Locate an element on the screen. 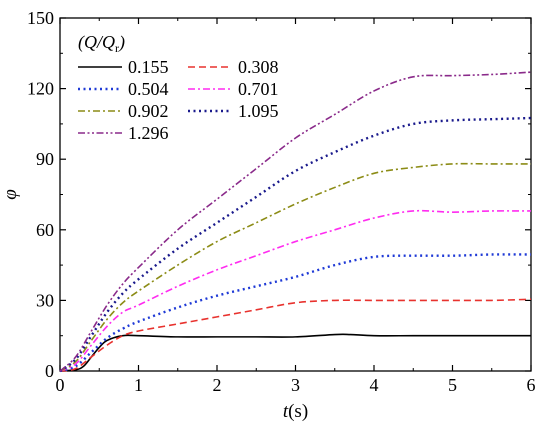 The image size is (550, 426). legend-label: 0.308 is located at coordinates (258, 67).